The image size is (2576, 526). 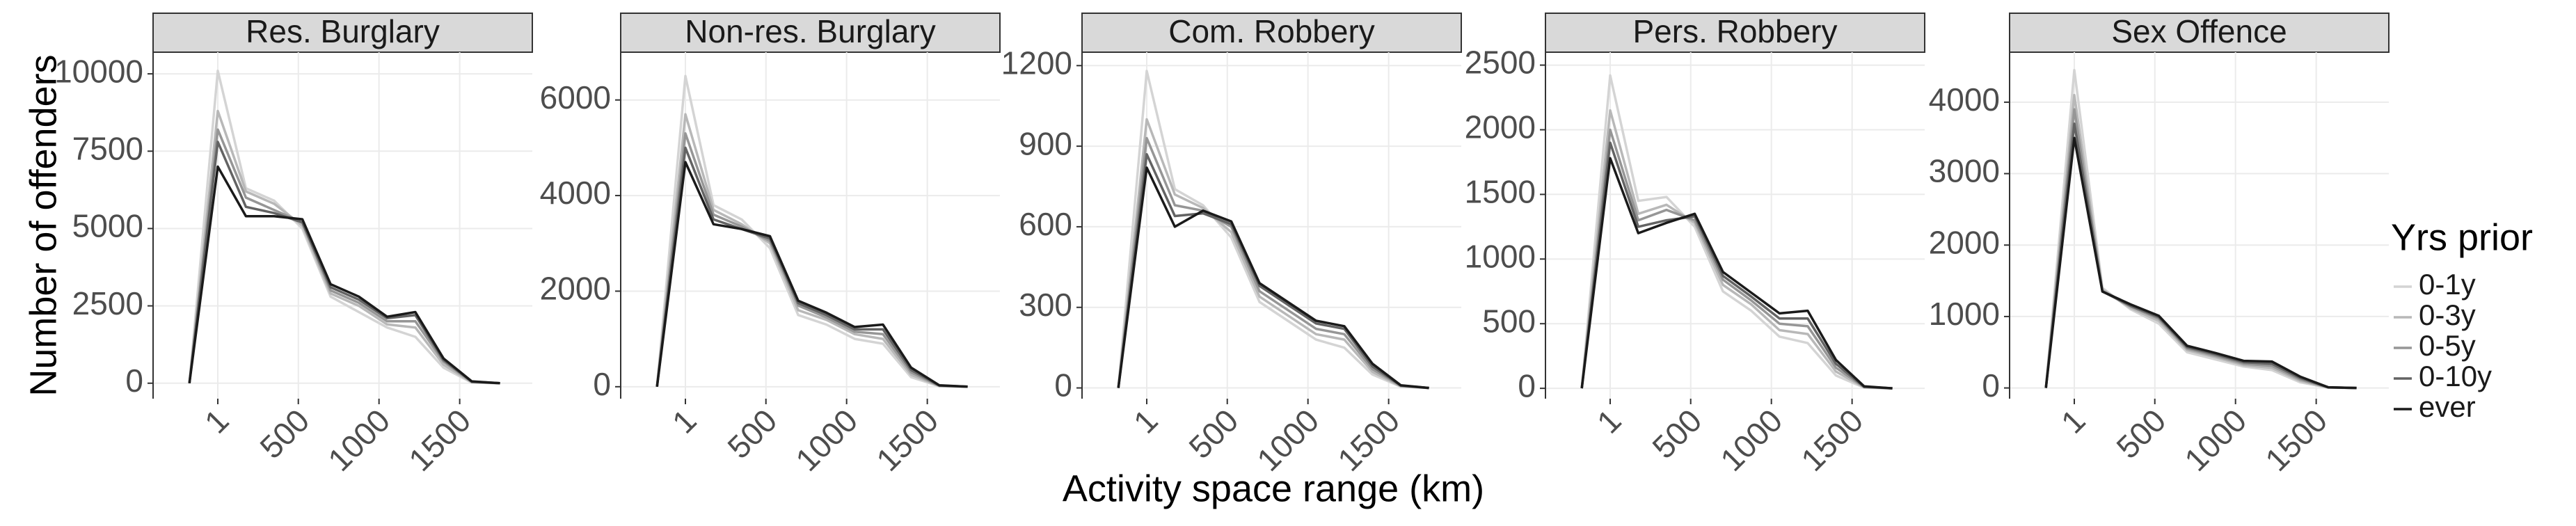 I want to click on legend-label: ever, so click(x=2447, y=407).